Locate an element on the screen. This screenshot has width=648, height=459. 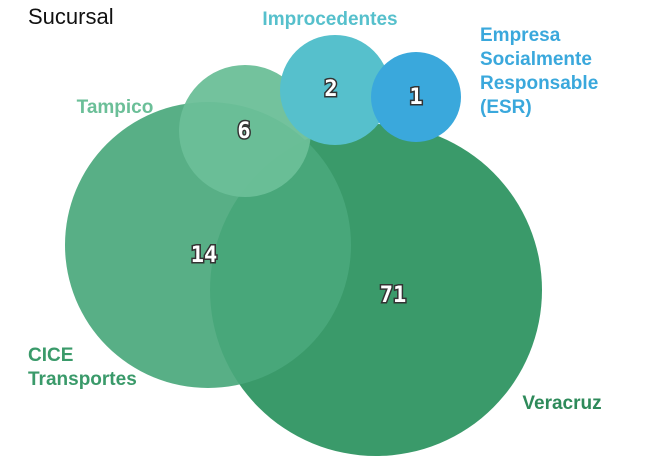
legend-label: Improcedentes is located at coordinates (329, 19).